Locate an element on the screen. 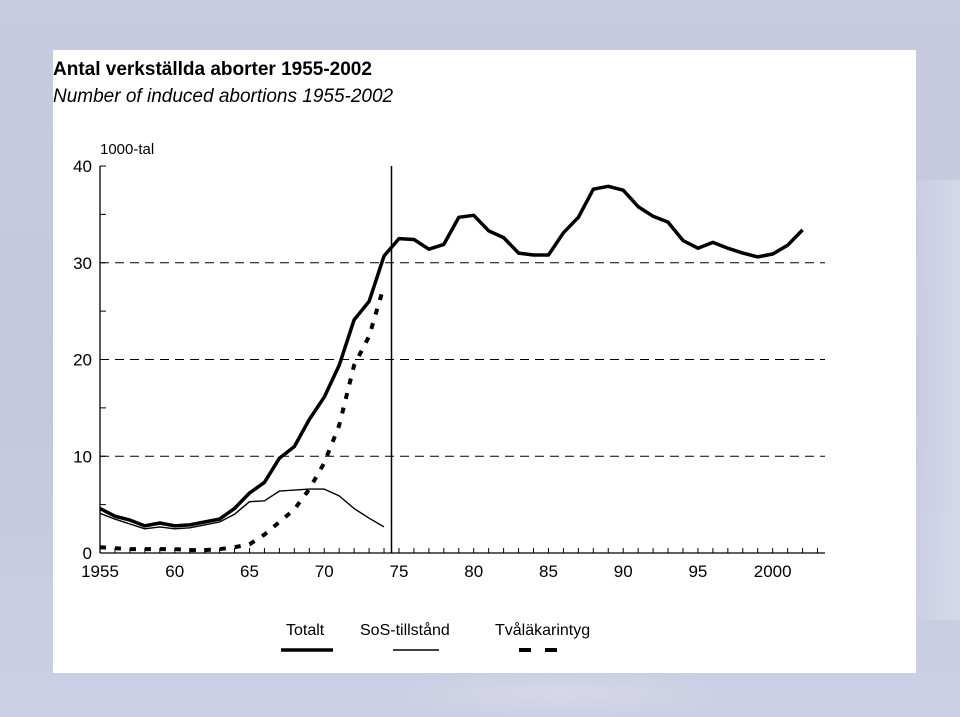 This screenshot has width=960, height=717. legend-label: Totalt is located at coordinates (305, 630).